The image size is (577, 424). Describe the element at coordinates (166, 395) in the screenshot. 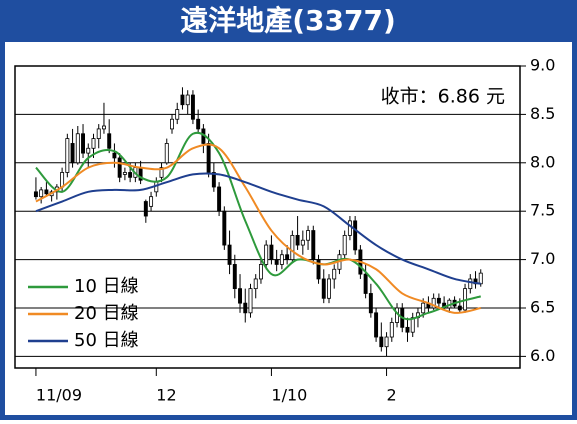

I see `x-tick-label: 12` at that location.